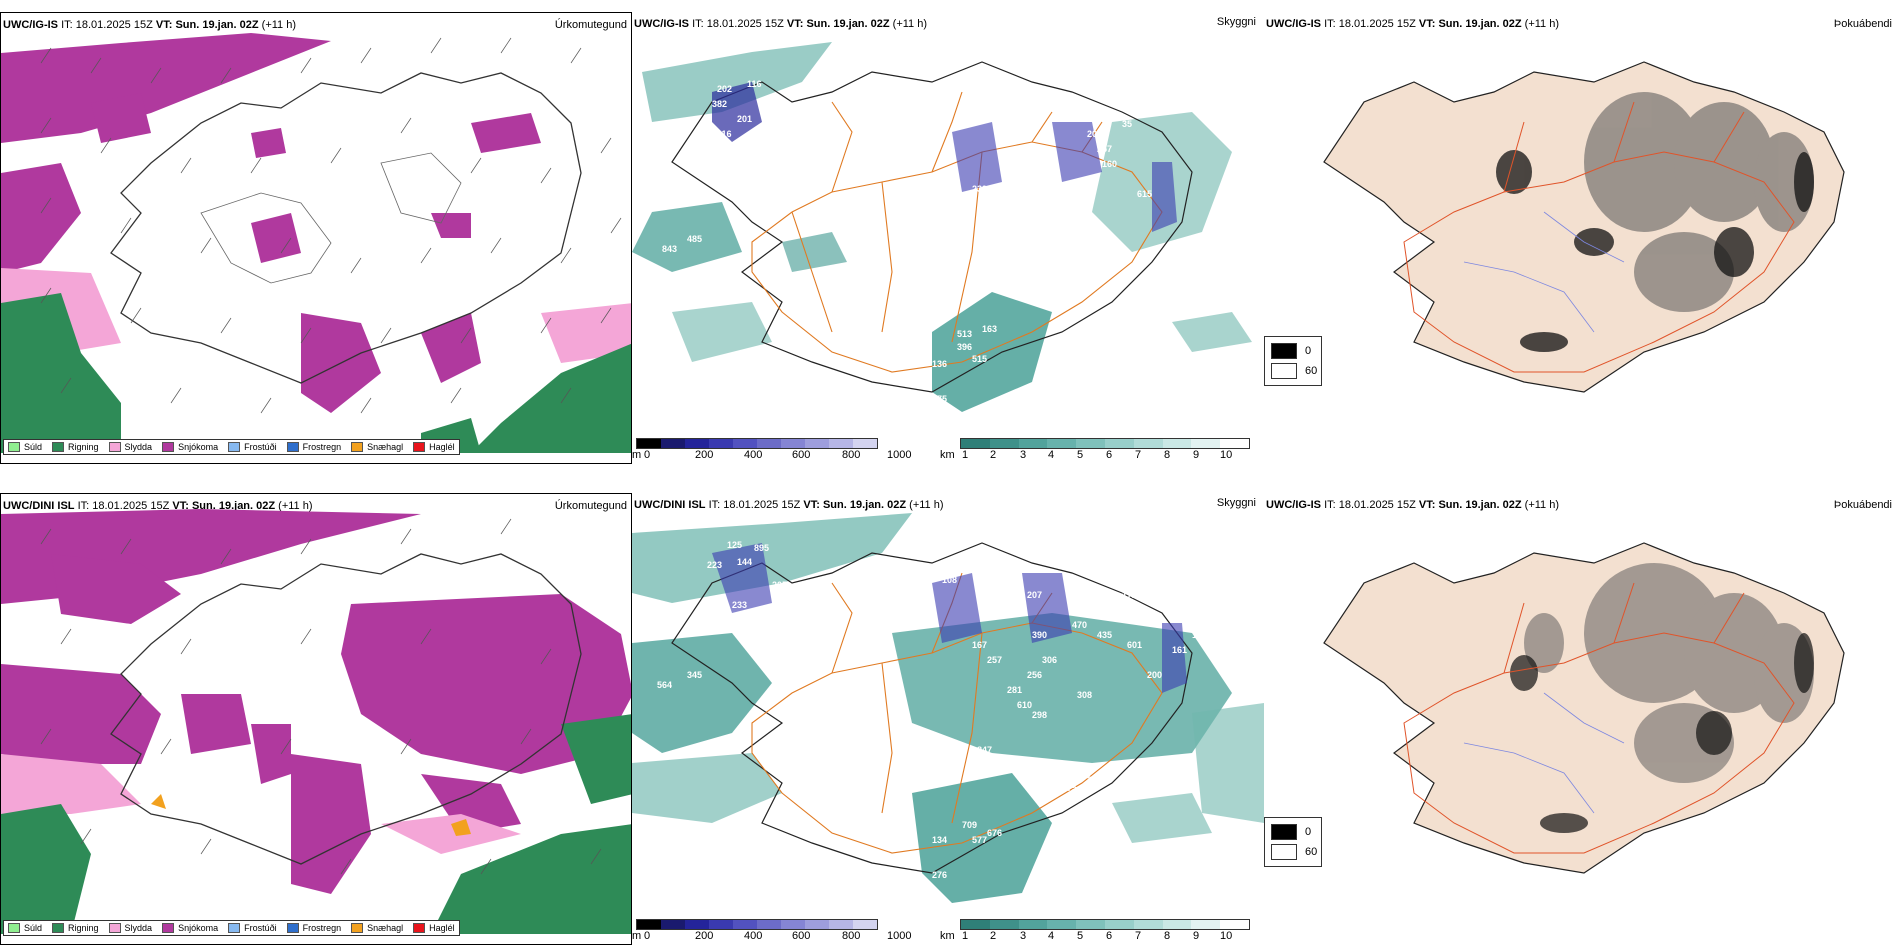  What do you see at coordinates (1044, 179) in the screenshot?
I see `vis-label: 242` at bounding box center [1044, 179].